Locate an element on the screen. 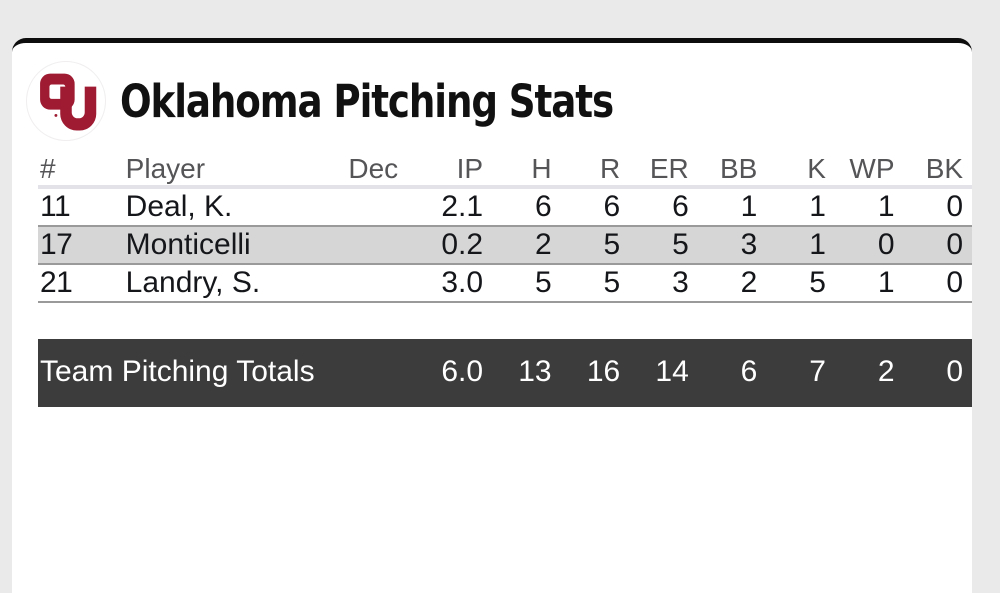 The image size is (1000, 593). table-row: 11 Deal, K. 2.1 6 6 6 1 1 1 0 0 14 is located at coordinates (505, 206).